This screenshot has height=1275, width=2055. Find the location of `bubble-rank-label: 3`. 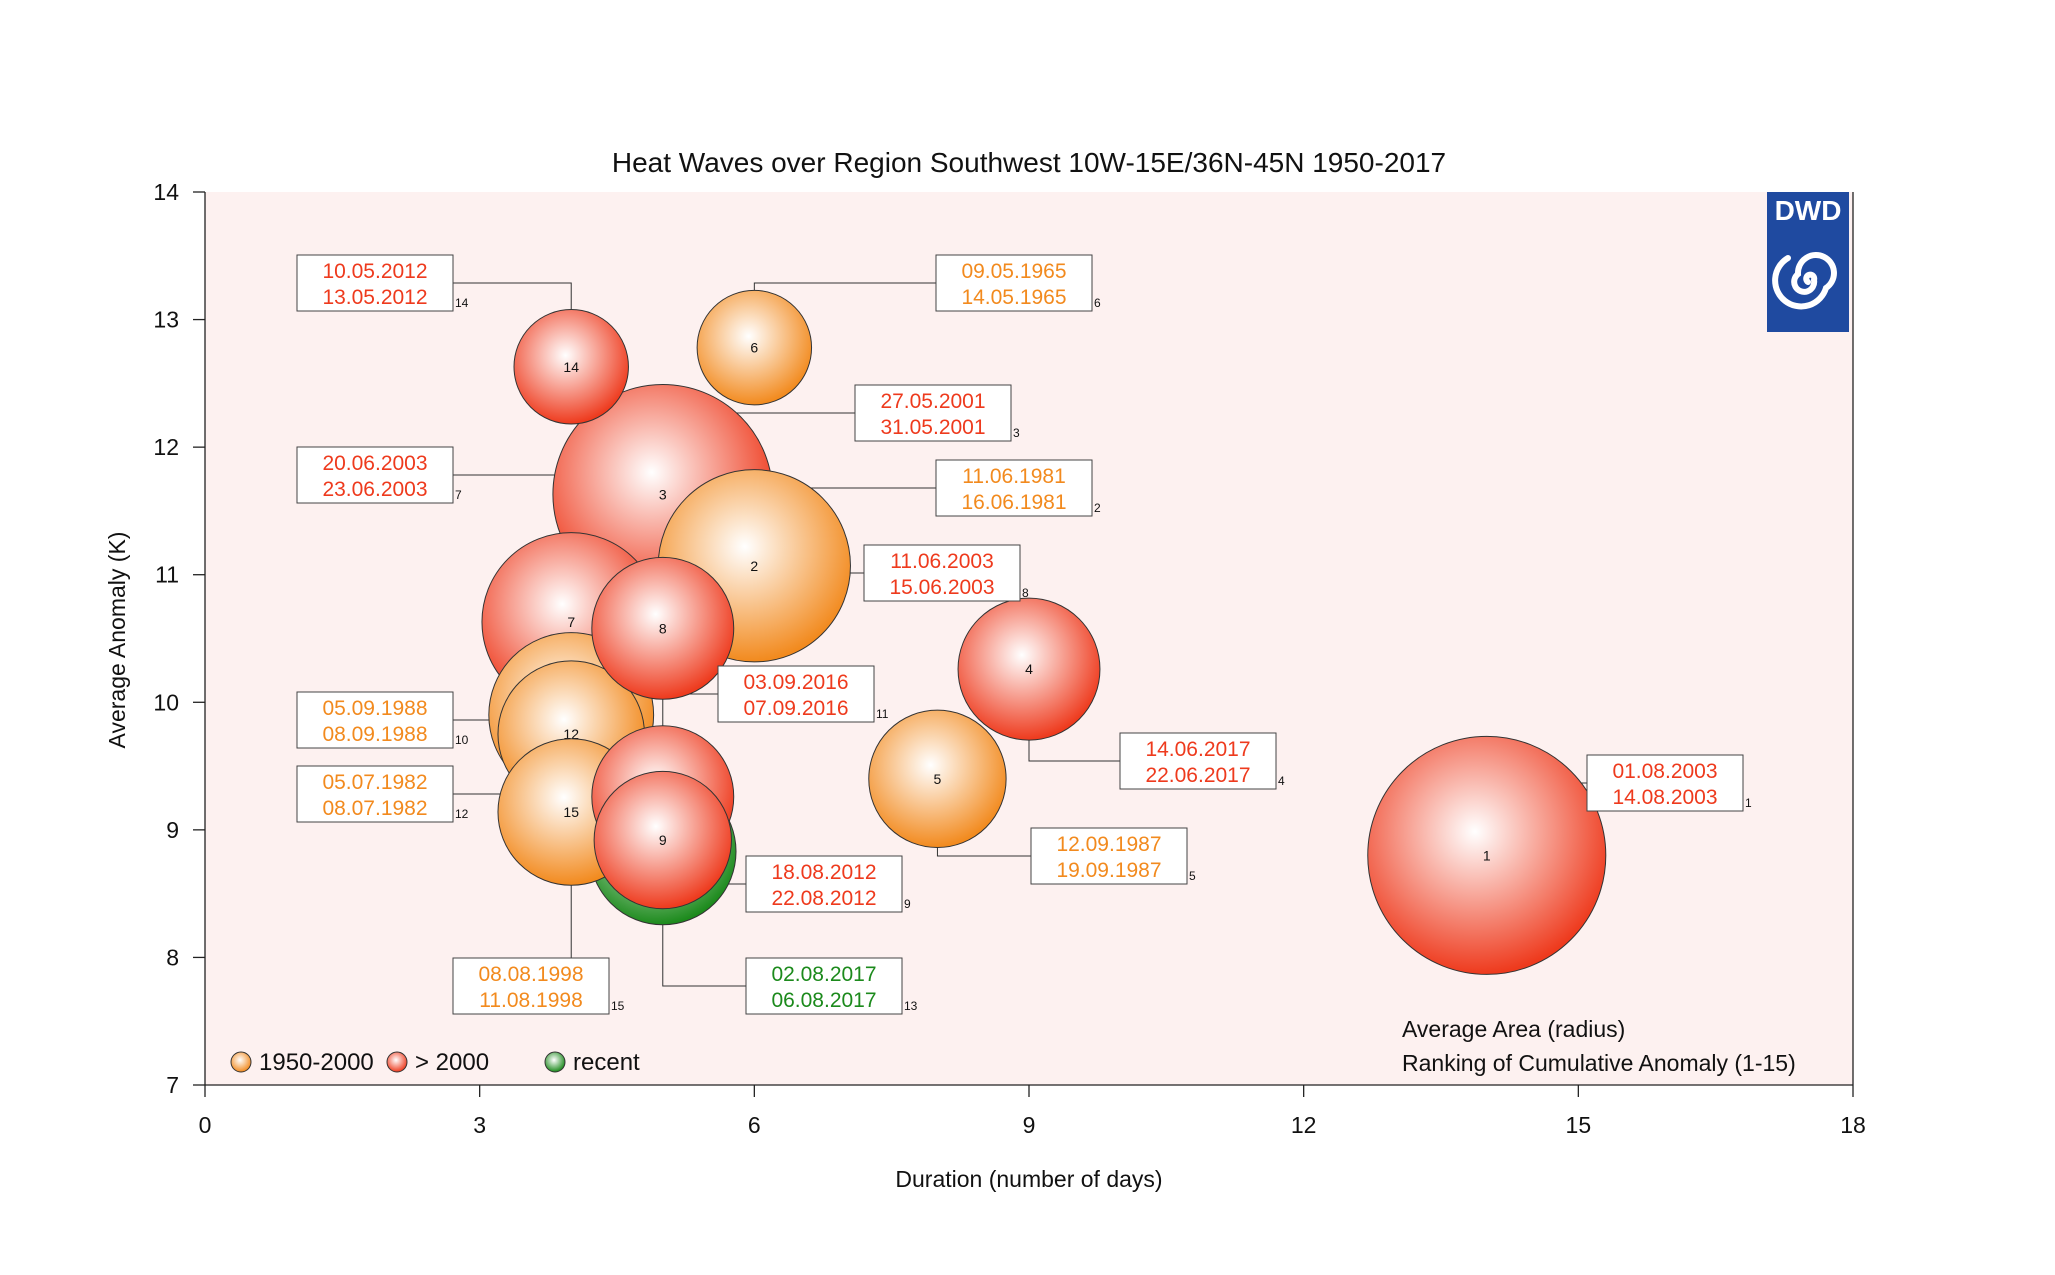

bubble-rank-label: 3 is located at coordinates (663, 494).